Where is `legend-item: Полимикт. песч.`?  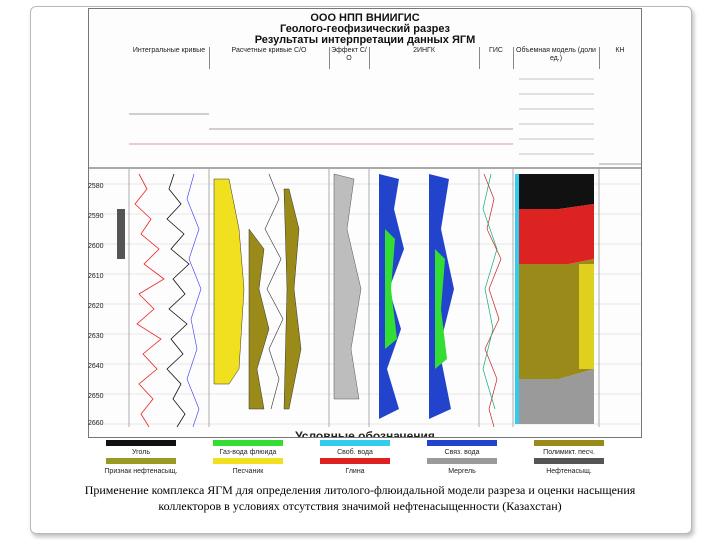 legend-item: Полимикт. песч. is located at coordinates (569, 448).